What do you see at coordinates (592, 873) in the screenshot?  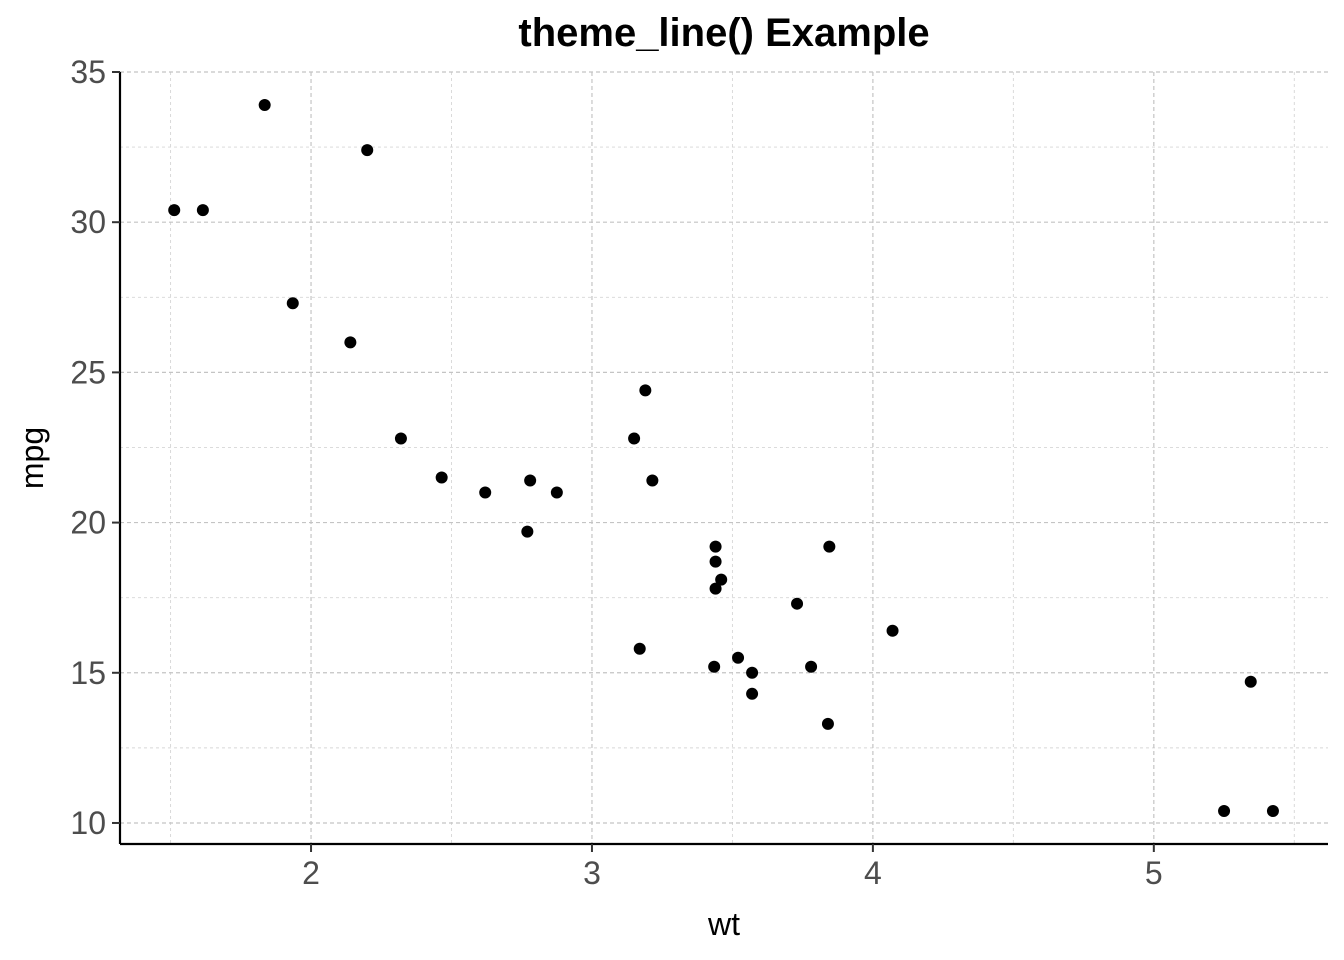 I see `x-tick-label: 3` at bounding box center [592, 873].